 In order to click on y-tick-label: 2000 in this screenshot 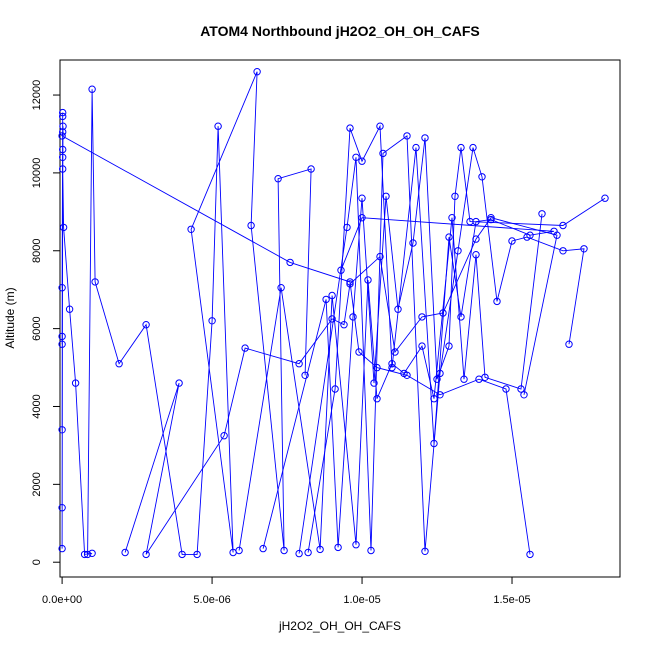, I will do `click(37, 484)`.